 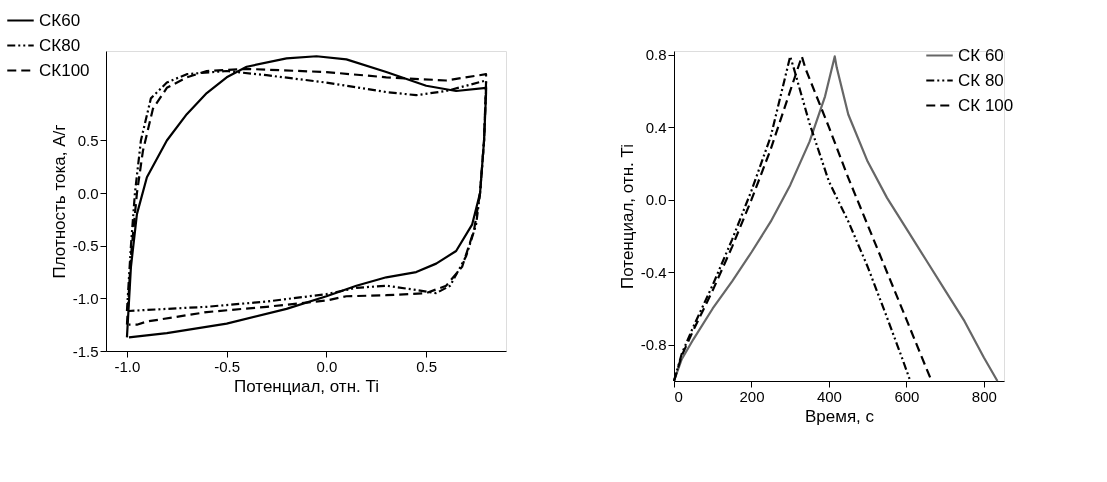 I want to click on legend-label: СК60, so click(x=60, y=20).